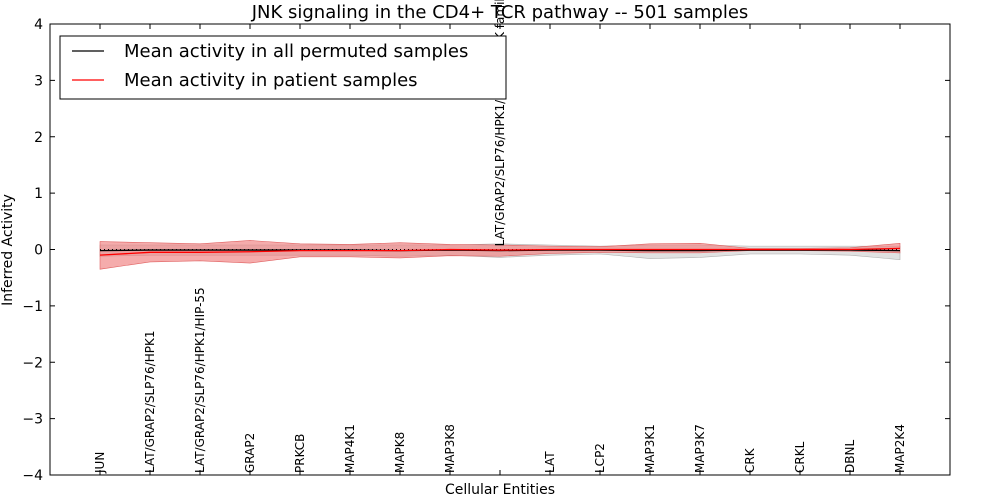  What do you see at coordinates (700, 448) in the screenshot?
I see `category-label: MAP3K7` at bounding box center [700, 448].